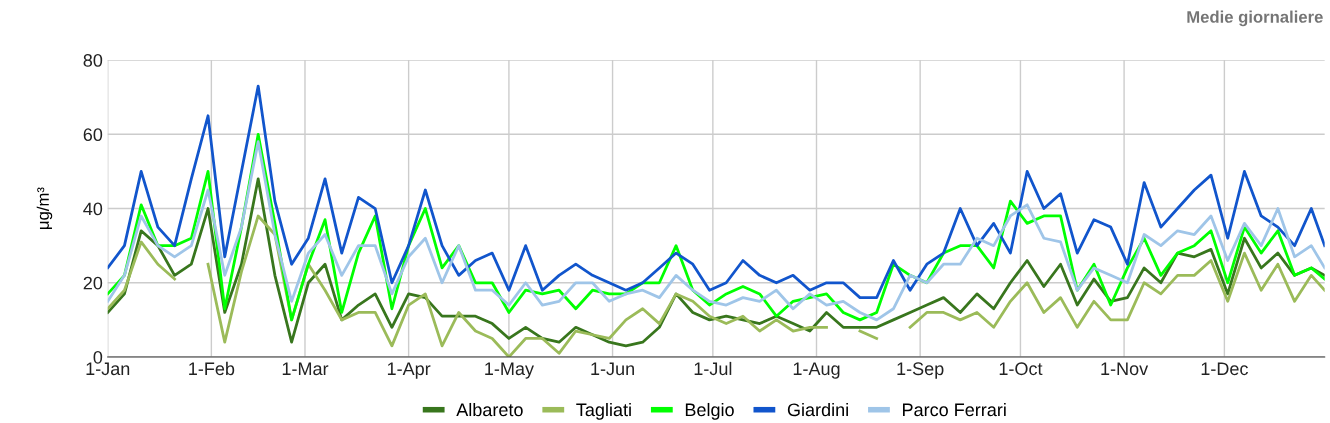 This screenshot has height=423, width=1330. Describe the element at coordinates (98, 357) in the screenshot. I see `y-tick-label: 0` at that location.